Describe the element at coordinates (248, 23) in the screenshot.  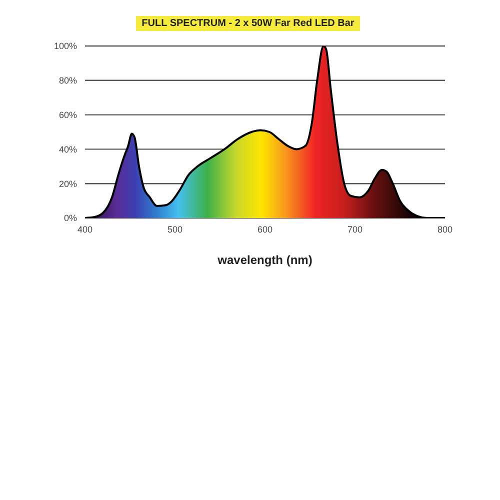
I see `chart-title: FULL SPECTRUM - 2 x 50W Far Red LED Bar` at that location.